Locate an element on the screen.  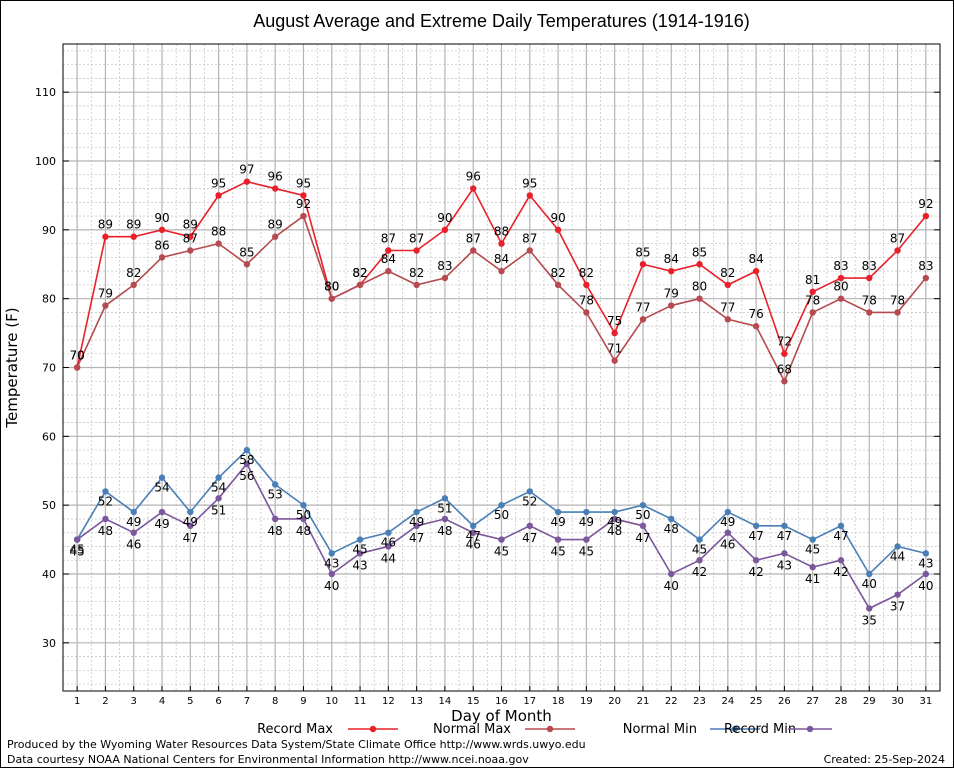
data-label: 46 is located at coordinates (133, 545).